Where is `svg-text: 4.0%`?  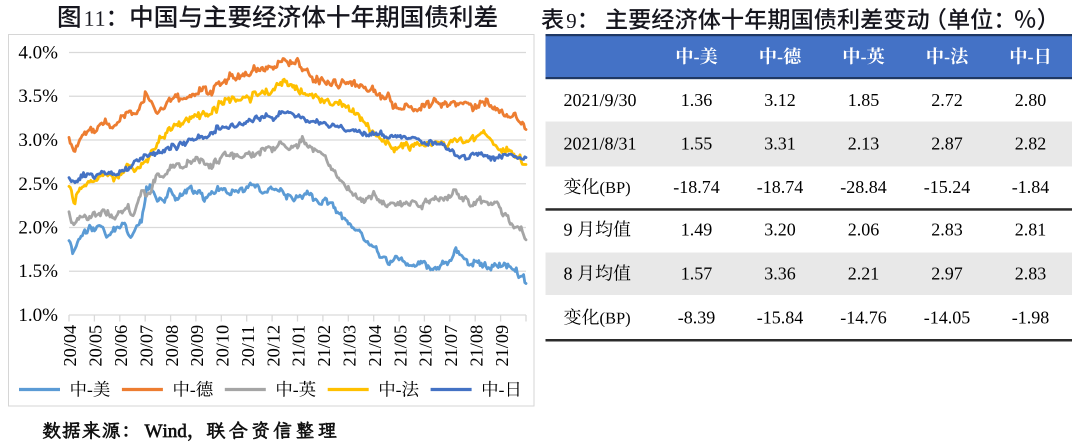
svg-text: 4.0% is located at coordinates (38, 53).